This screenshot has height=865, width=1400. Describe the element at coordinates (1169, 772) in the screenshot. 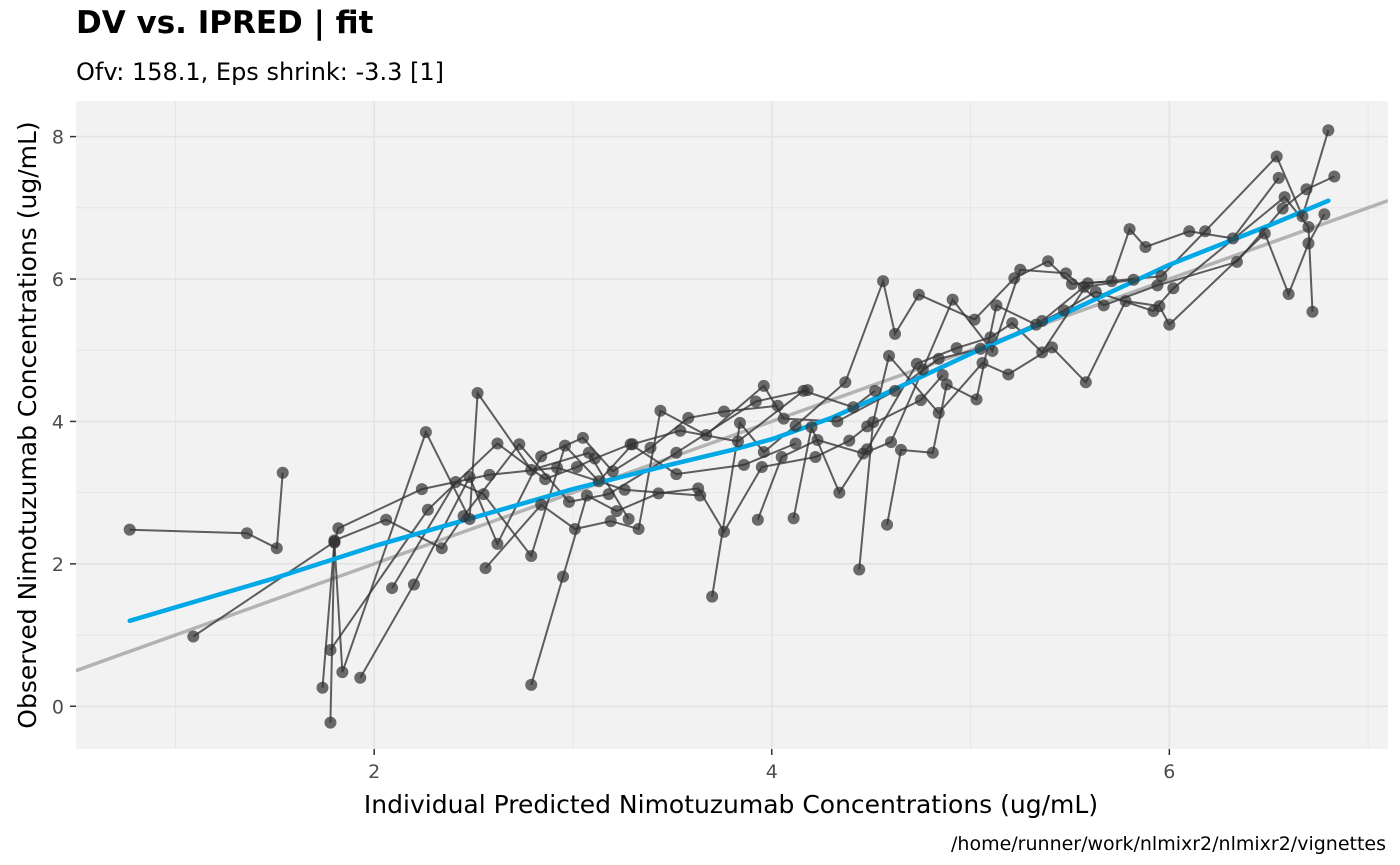

I see `x-tick-label: 6` at that location.